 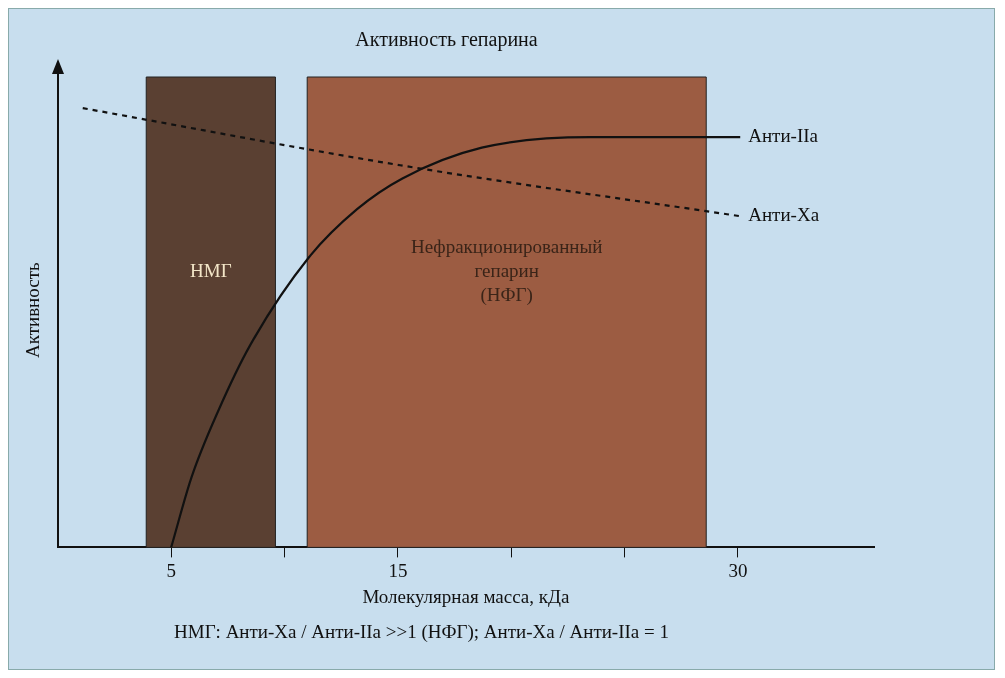 What do you see at coordinates (421, 632) in the screenshot?
I see `text: НМГ: Анти-Xa / Анти-IIa >>1 (НФГ); Анти-Xa / Анти-IIa = 1` at bounding box center [421, 632].